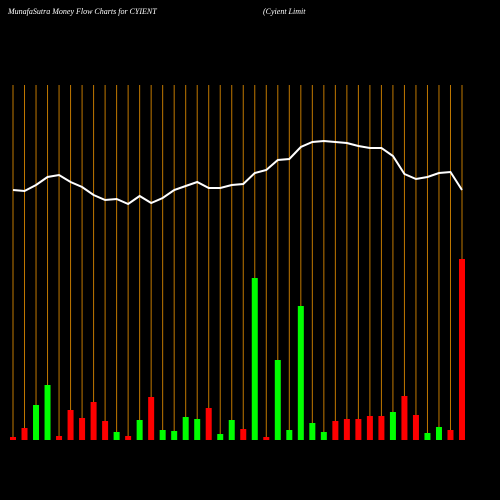 The height and width of the screenshot is (500, 500). Describe the element at coordinates (237, 172) in the screenshot. I see `price-line` at that location.